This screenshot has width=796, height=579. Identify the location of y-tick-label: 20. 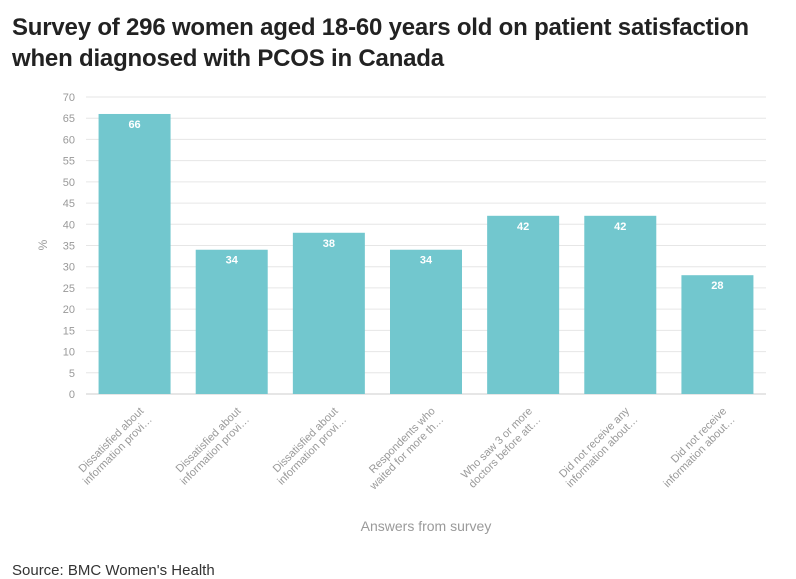
(69, 310).